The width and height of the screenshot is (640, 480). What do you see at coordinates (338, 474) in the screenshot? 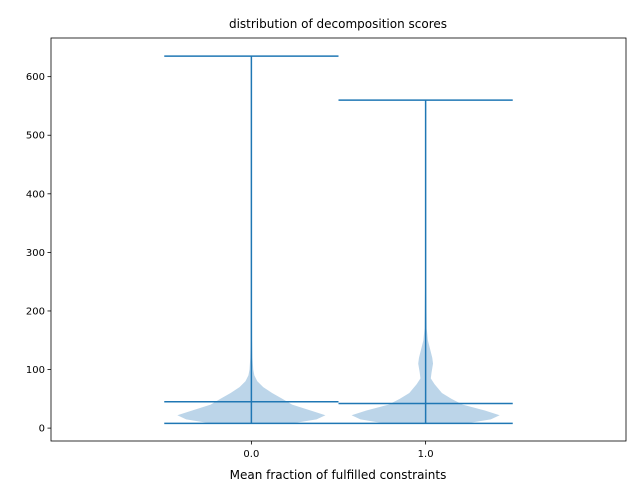
I see `x-axis-label: Mean fraction of fulfilled constraints` at bounding box center [338, 474].